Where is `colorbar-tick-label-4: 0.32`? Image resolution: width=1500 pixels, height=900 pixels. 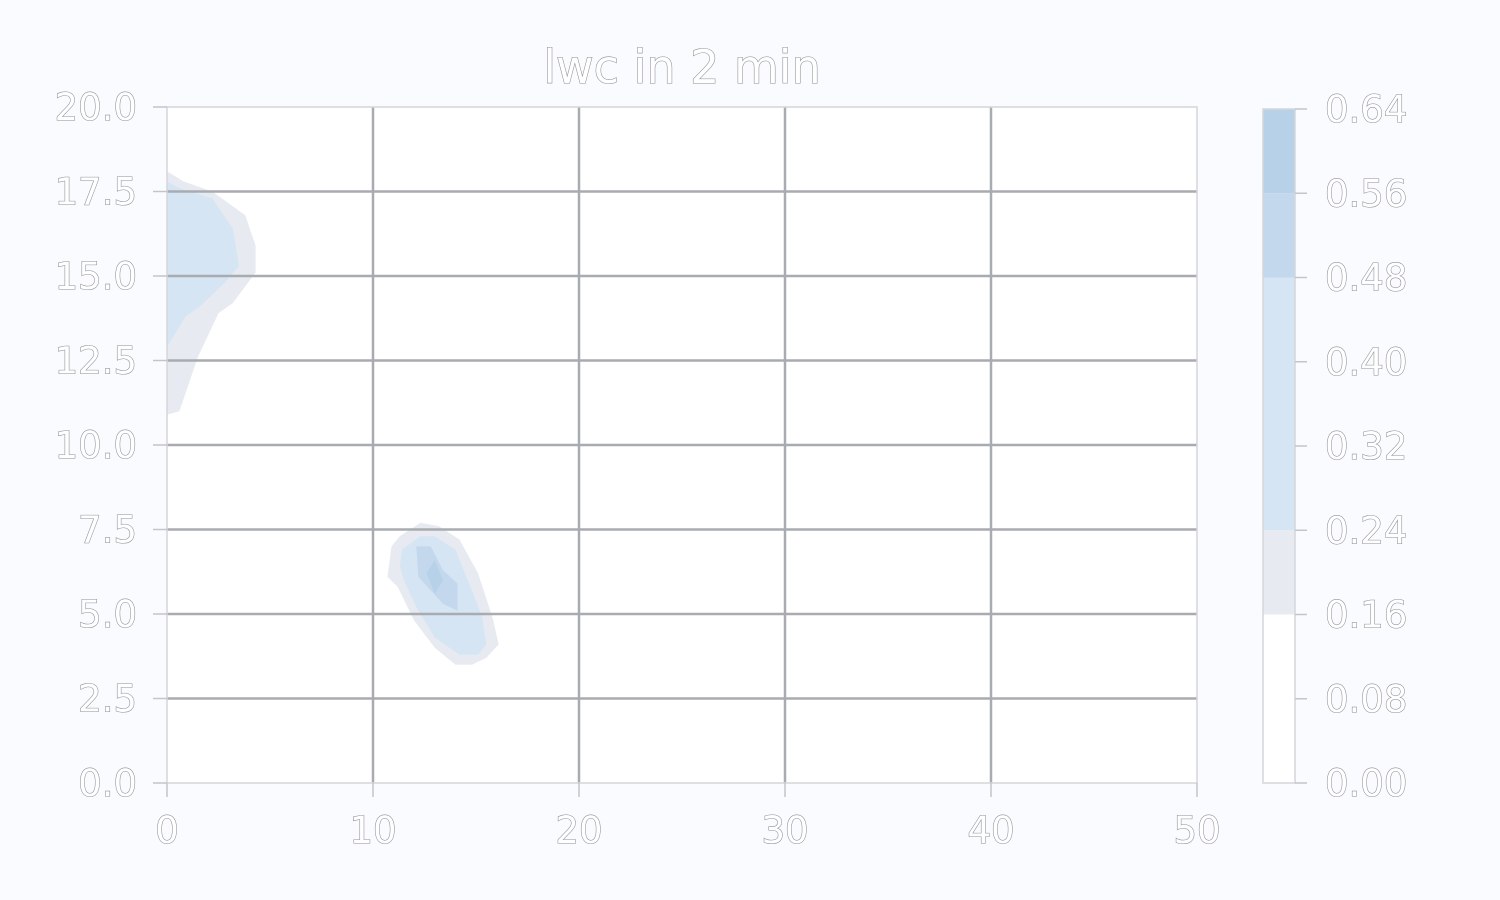
colorbar-tick-label-4: 0.32 is located at coordinates (1366, 446).